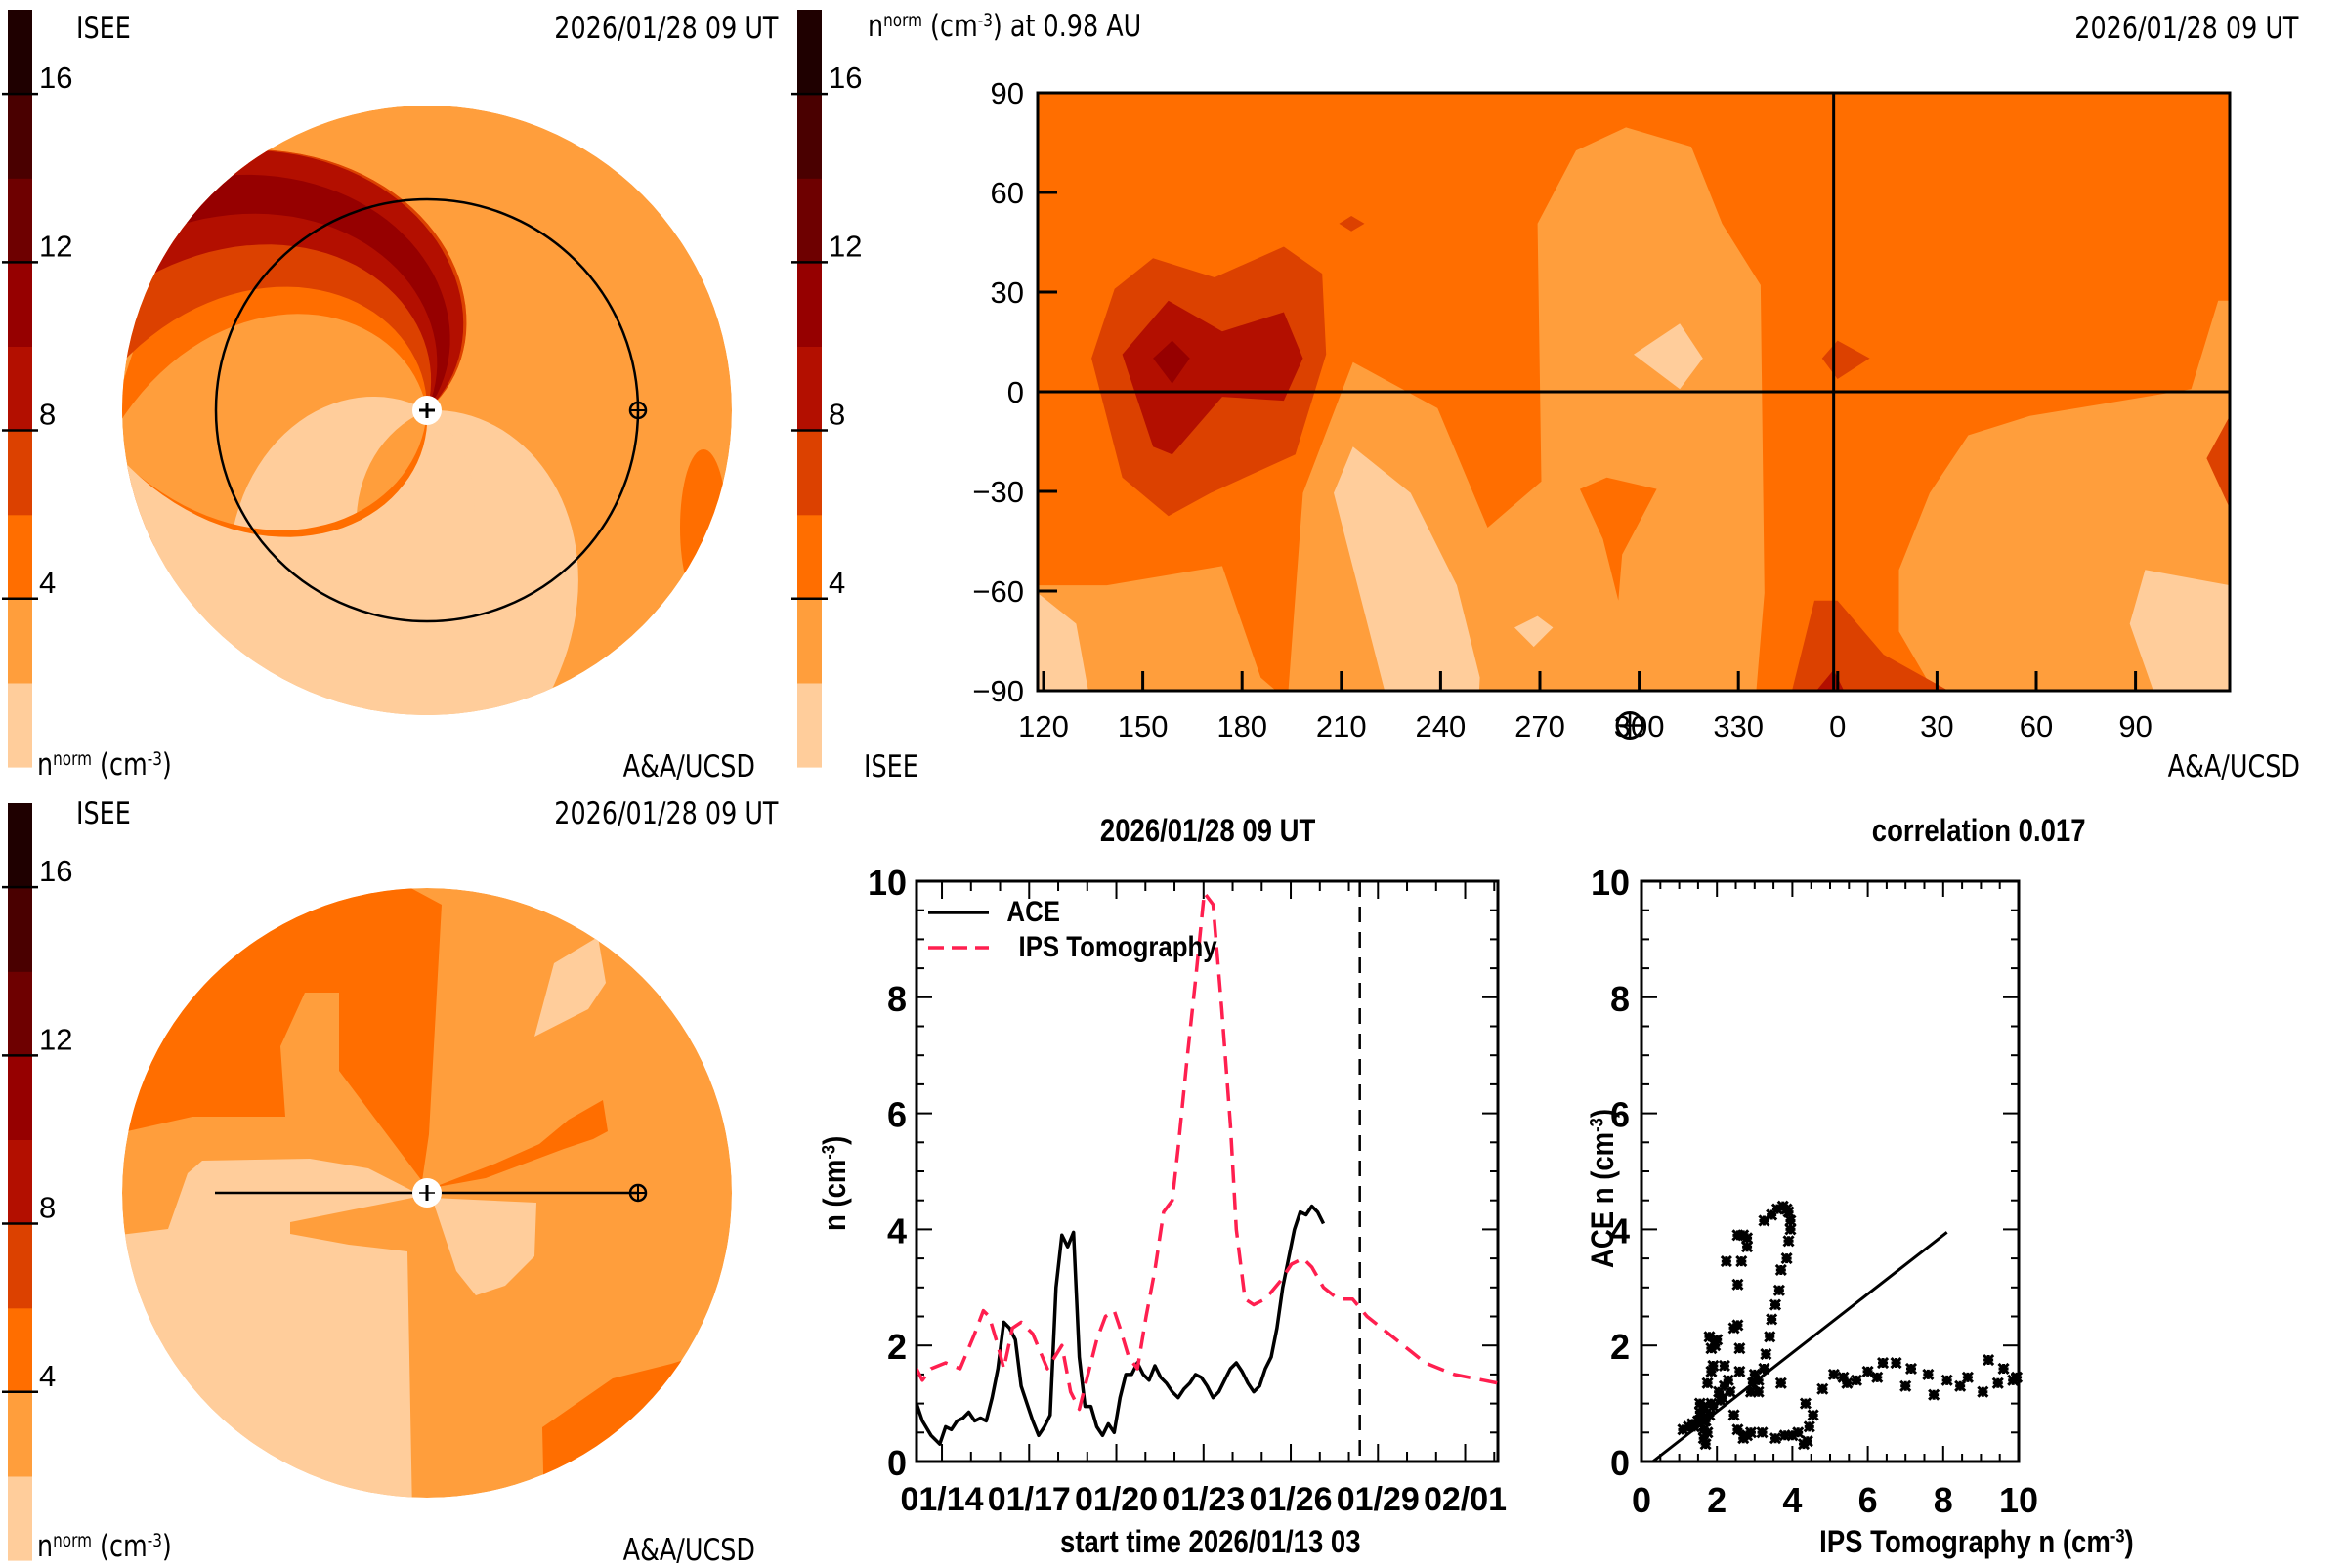  I want to click on lat-tick-label: 60, so click(1007, 193).